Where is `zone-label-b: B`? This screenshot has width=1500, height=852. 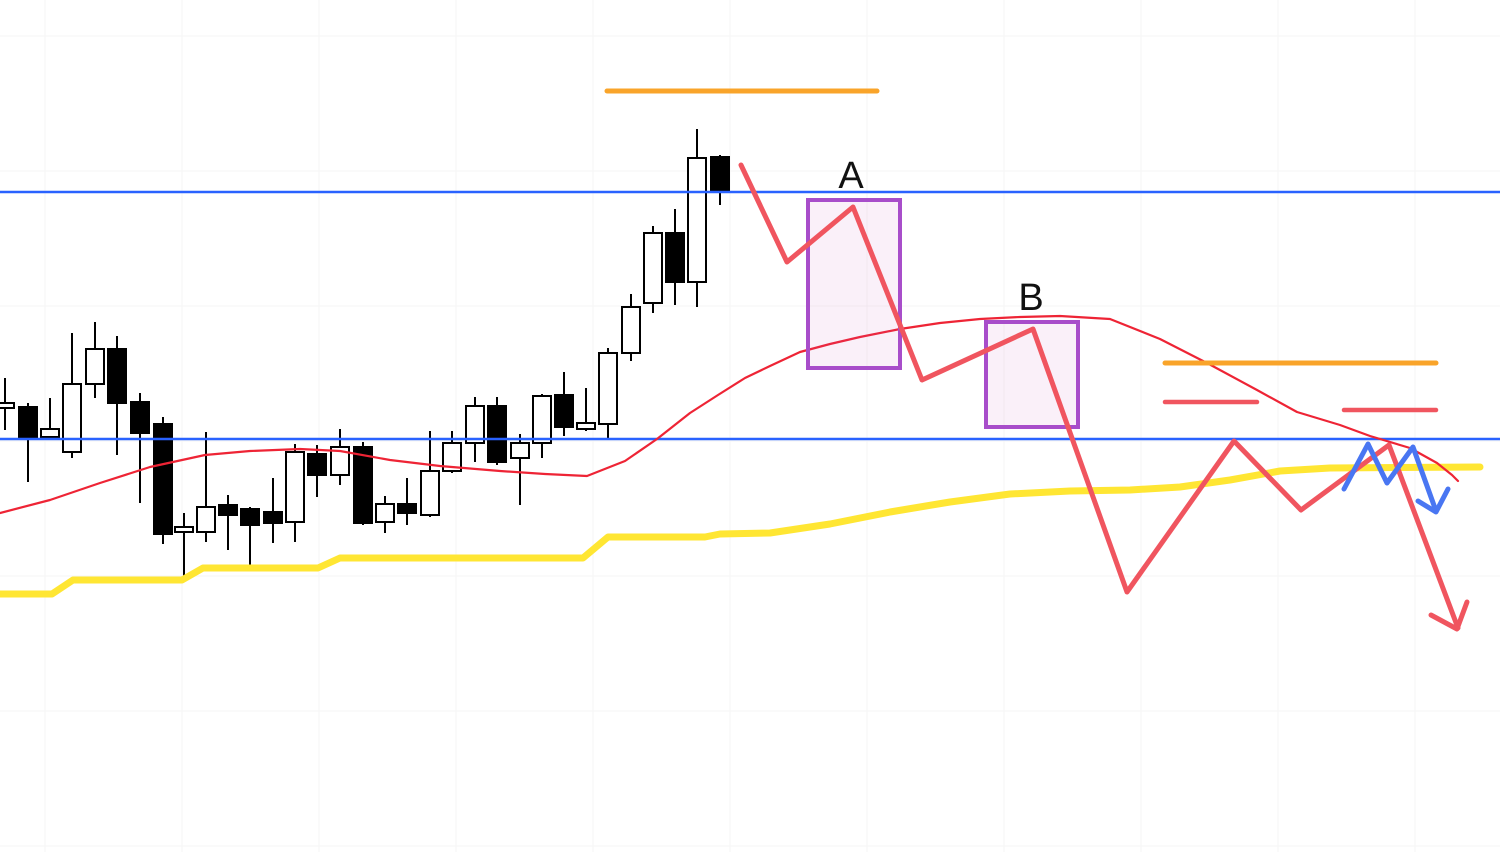 zone-label-b: B is located at coordinates (1030, 298).